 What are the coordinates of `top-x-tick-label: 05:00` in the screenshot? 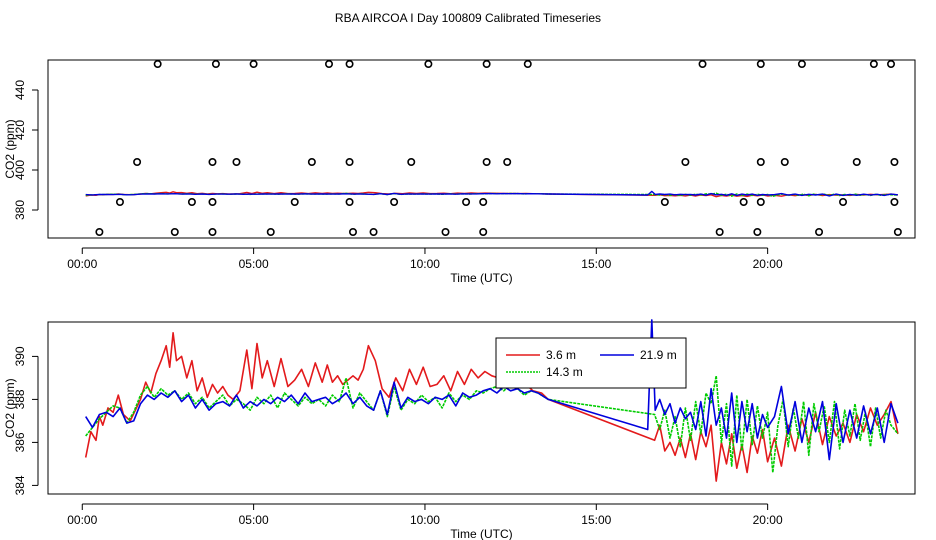 It's located at (254, 264).